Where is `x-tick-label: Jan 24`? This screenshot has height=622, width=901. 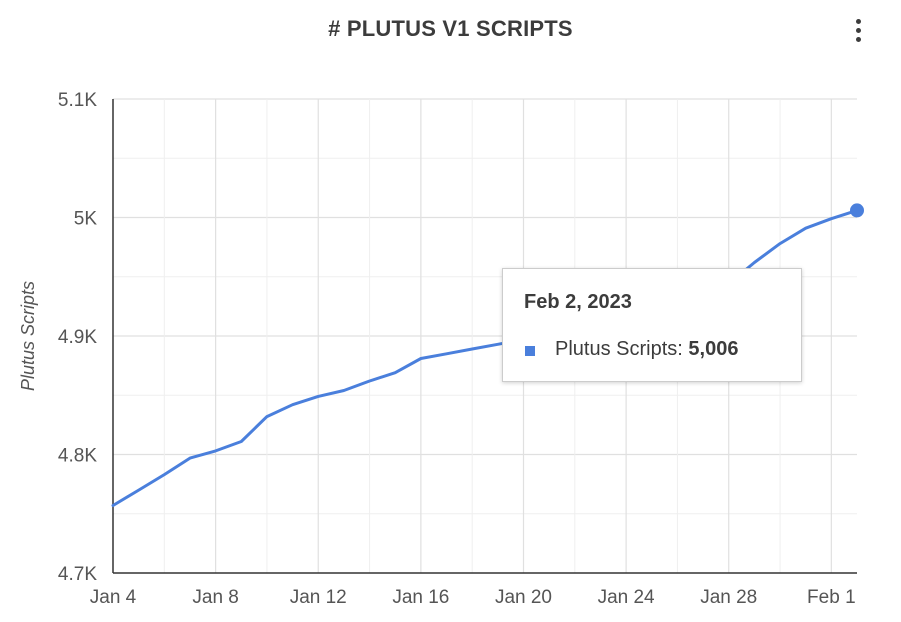
x-tick-label: Jan 24 is located at coordinates (626, 597).